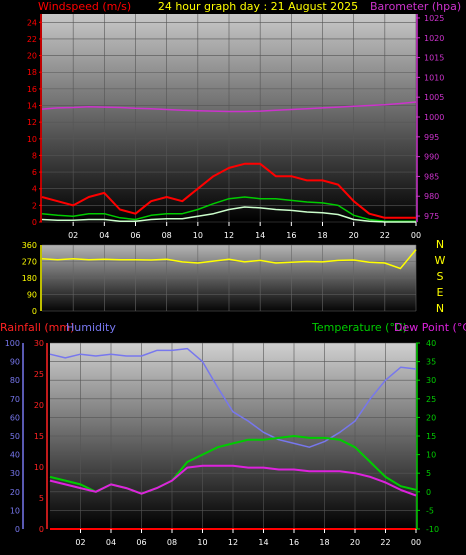 This screenshot has height=555, width=466. Describe the element at coordinates (228, 214) in the screenshot. I see `wind_min-line` at that location.